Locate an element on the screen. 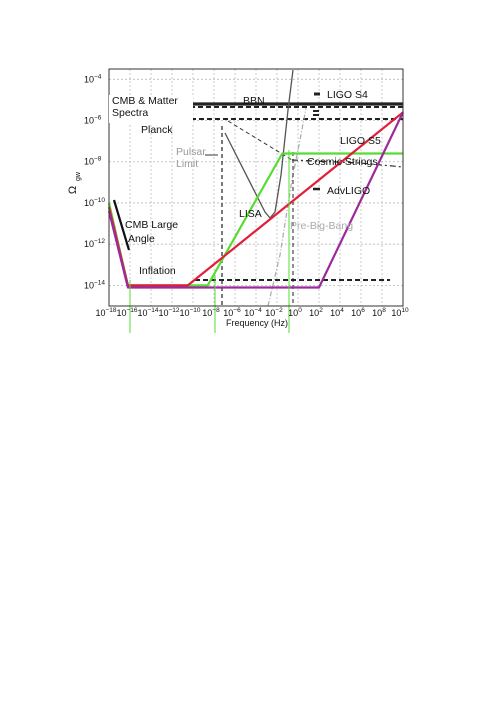 The width and height of the screenshot is (496, 702). y-axis-label-main: Ω is located at coordinates (73, 190).